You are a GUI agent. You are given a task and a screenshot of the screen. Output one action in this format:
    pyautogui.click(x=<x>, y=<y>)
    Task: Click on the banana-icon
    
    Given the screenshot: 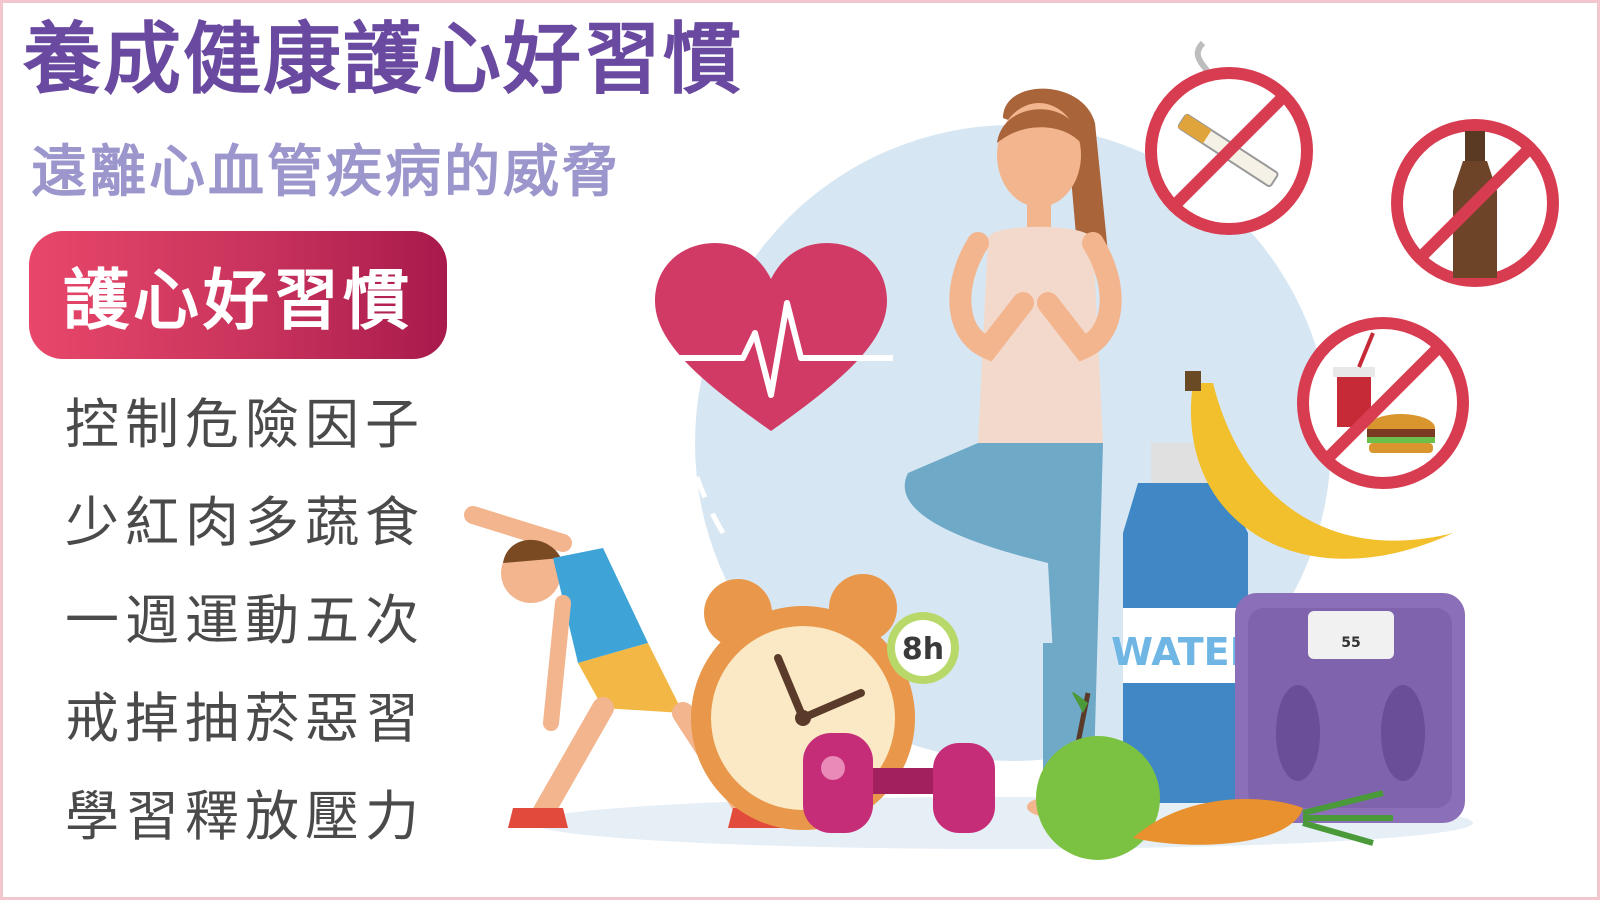 What is the action you would take?
    pyautogui.click(x=1319, y=465)
    